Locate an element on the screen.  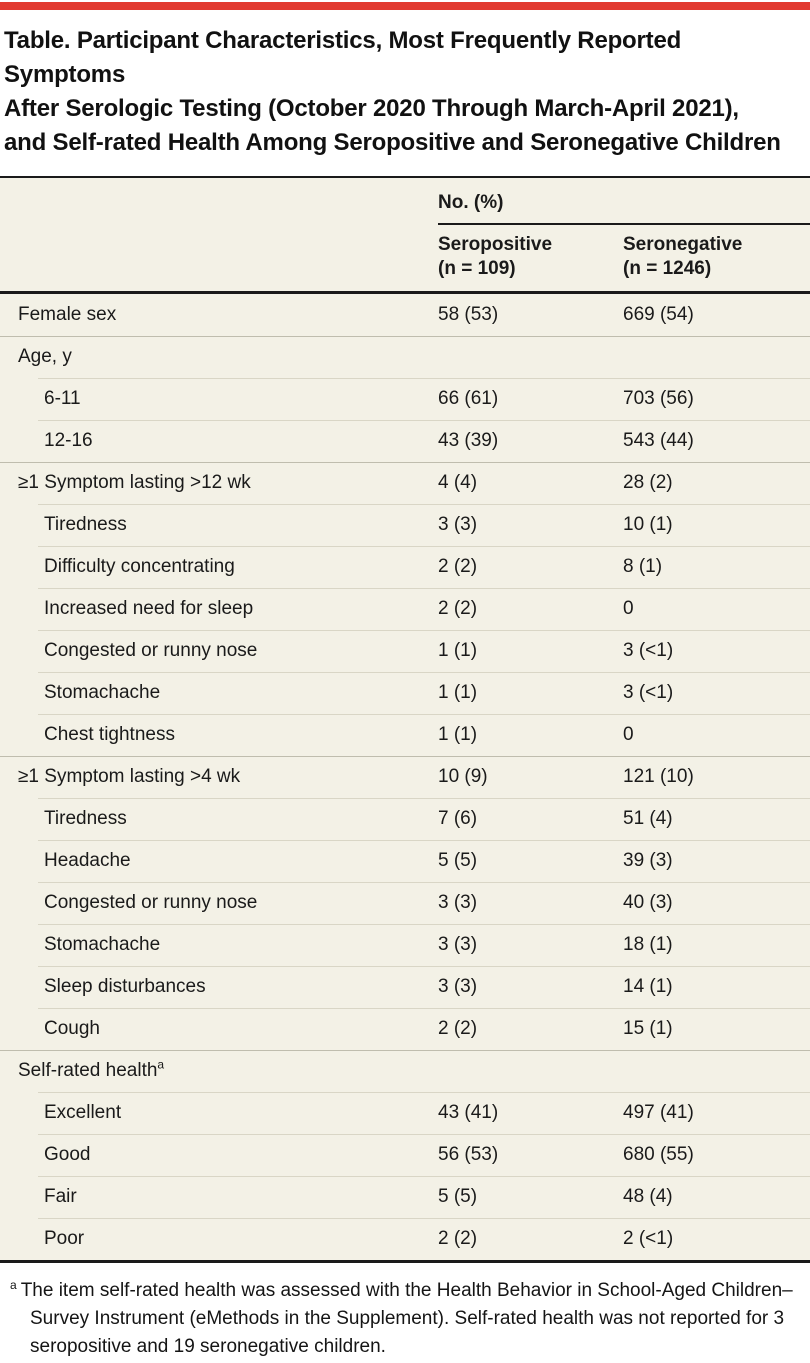
cell-seropositive: 4 (4) is located at coordinates (458, 482).